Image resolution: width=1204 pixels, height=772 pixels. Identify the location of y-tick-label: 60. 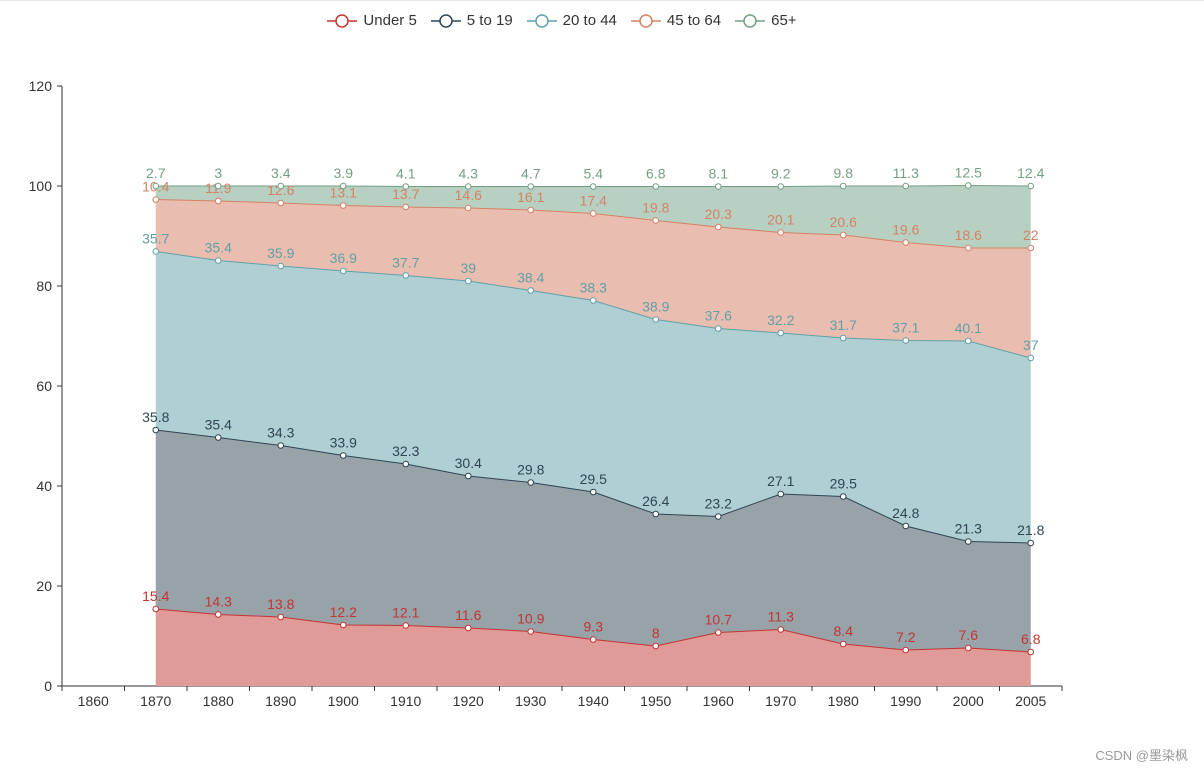
(44, 386).